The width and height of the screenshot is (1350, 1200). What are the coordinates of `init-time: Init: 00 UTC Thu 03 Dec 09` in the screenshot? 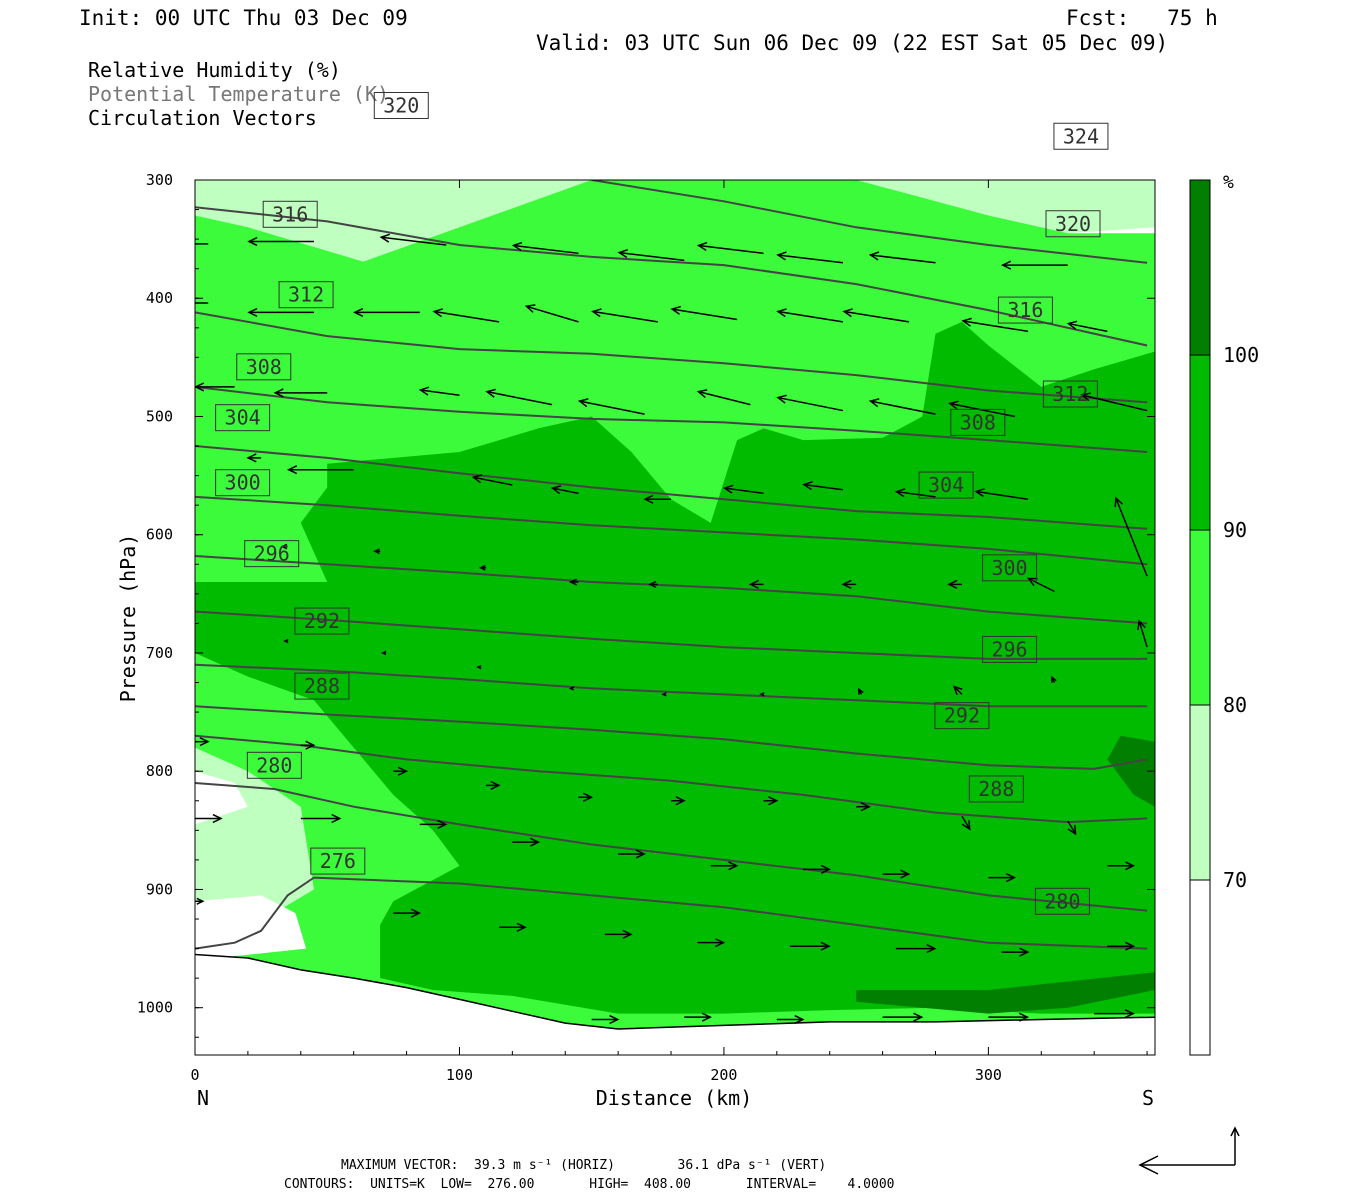 It's located at (243, 18).